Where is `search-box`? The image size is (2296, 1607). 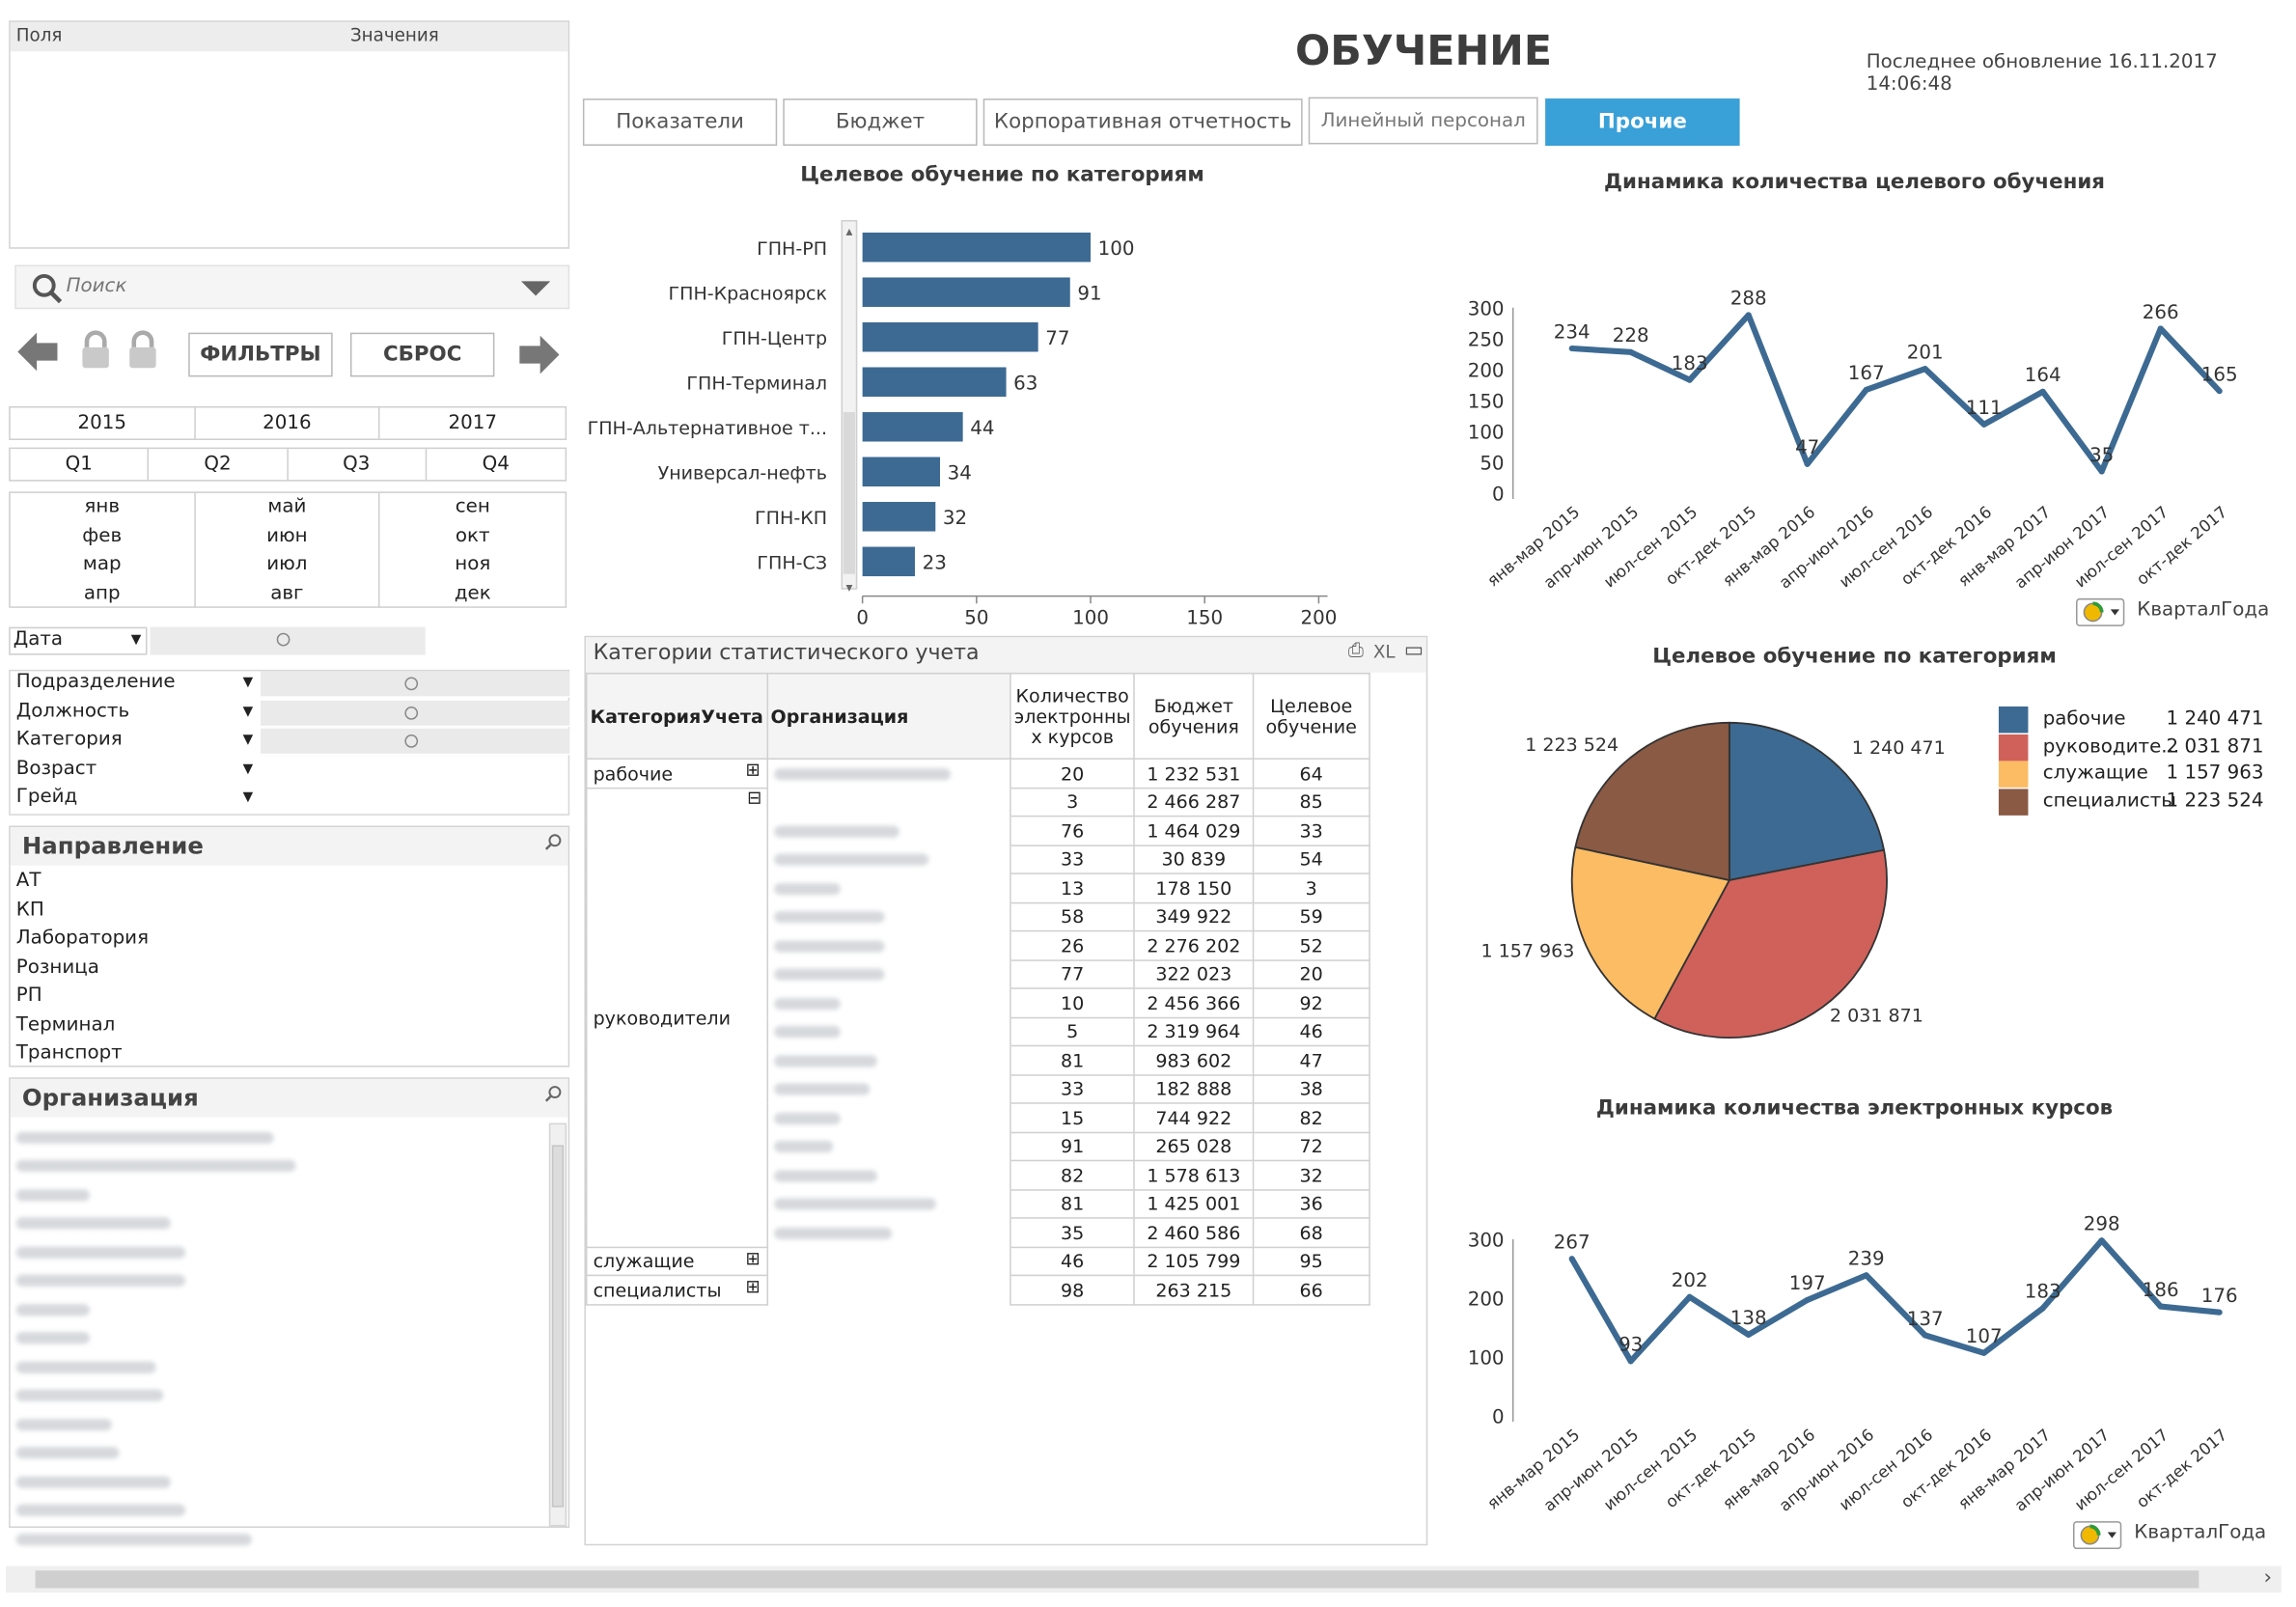
search-box is located at coordinates (292, 287).